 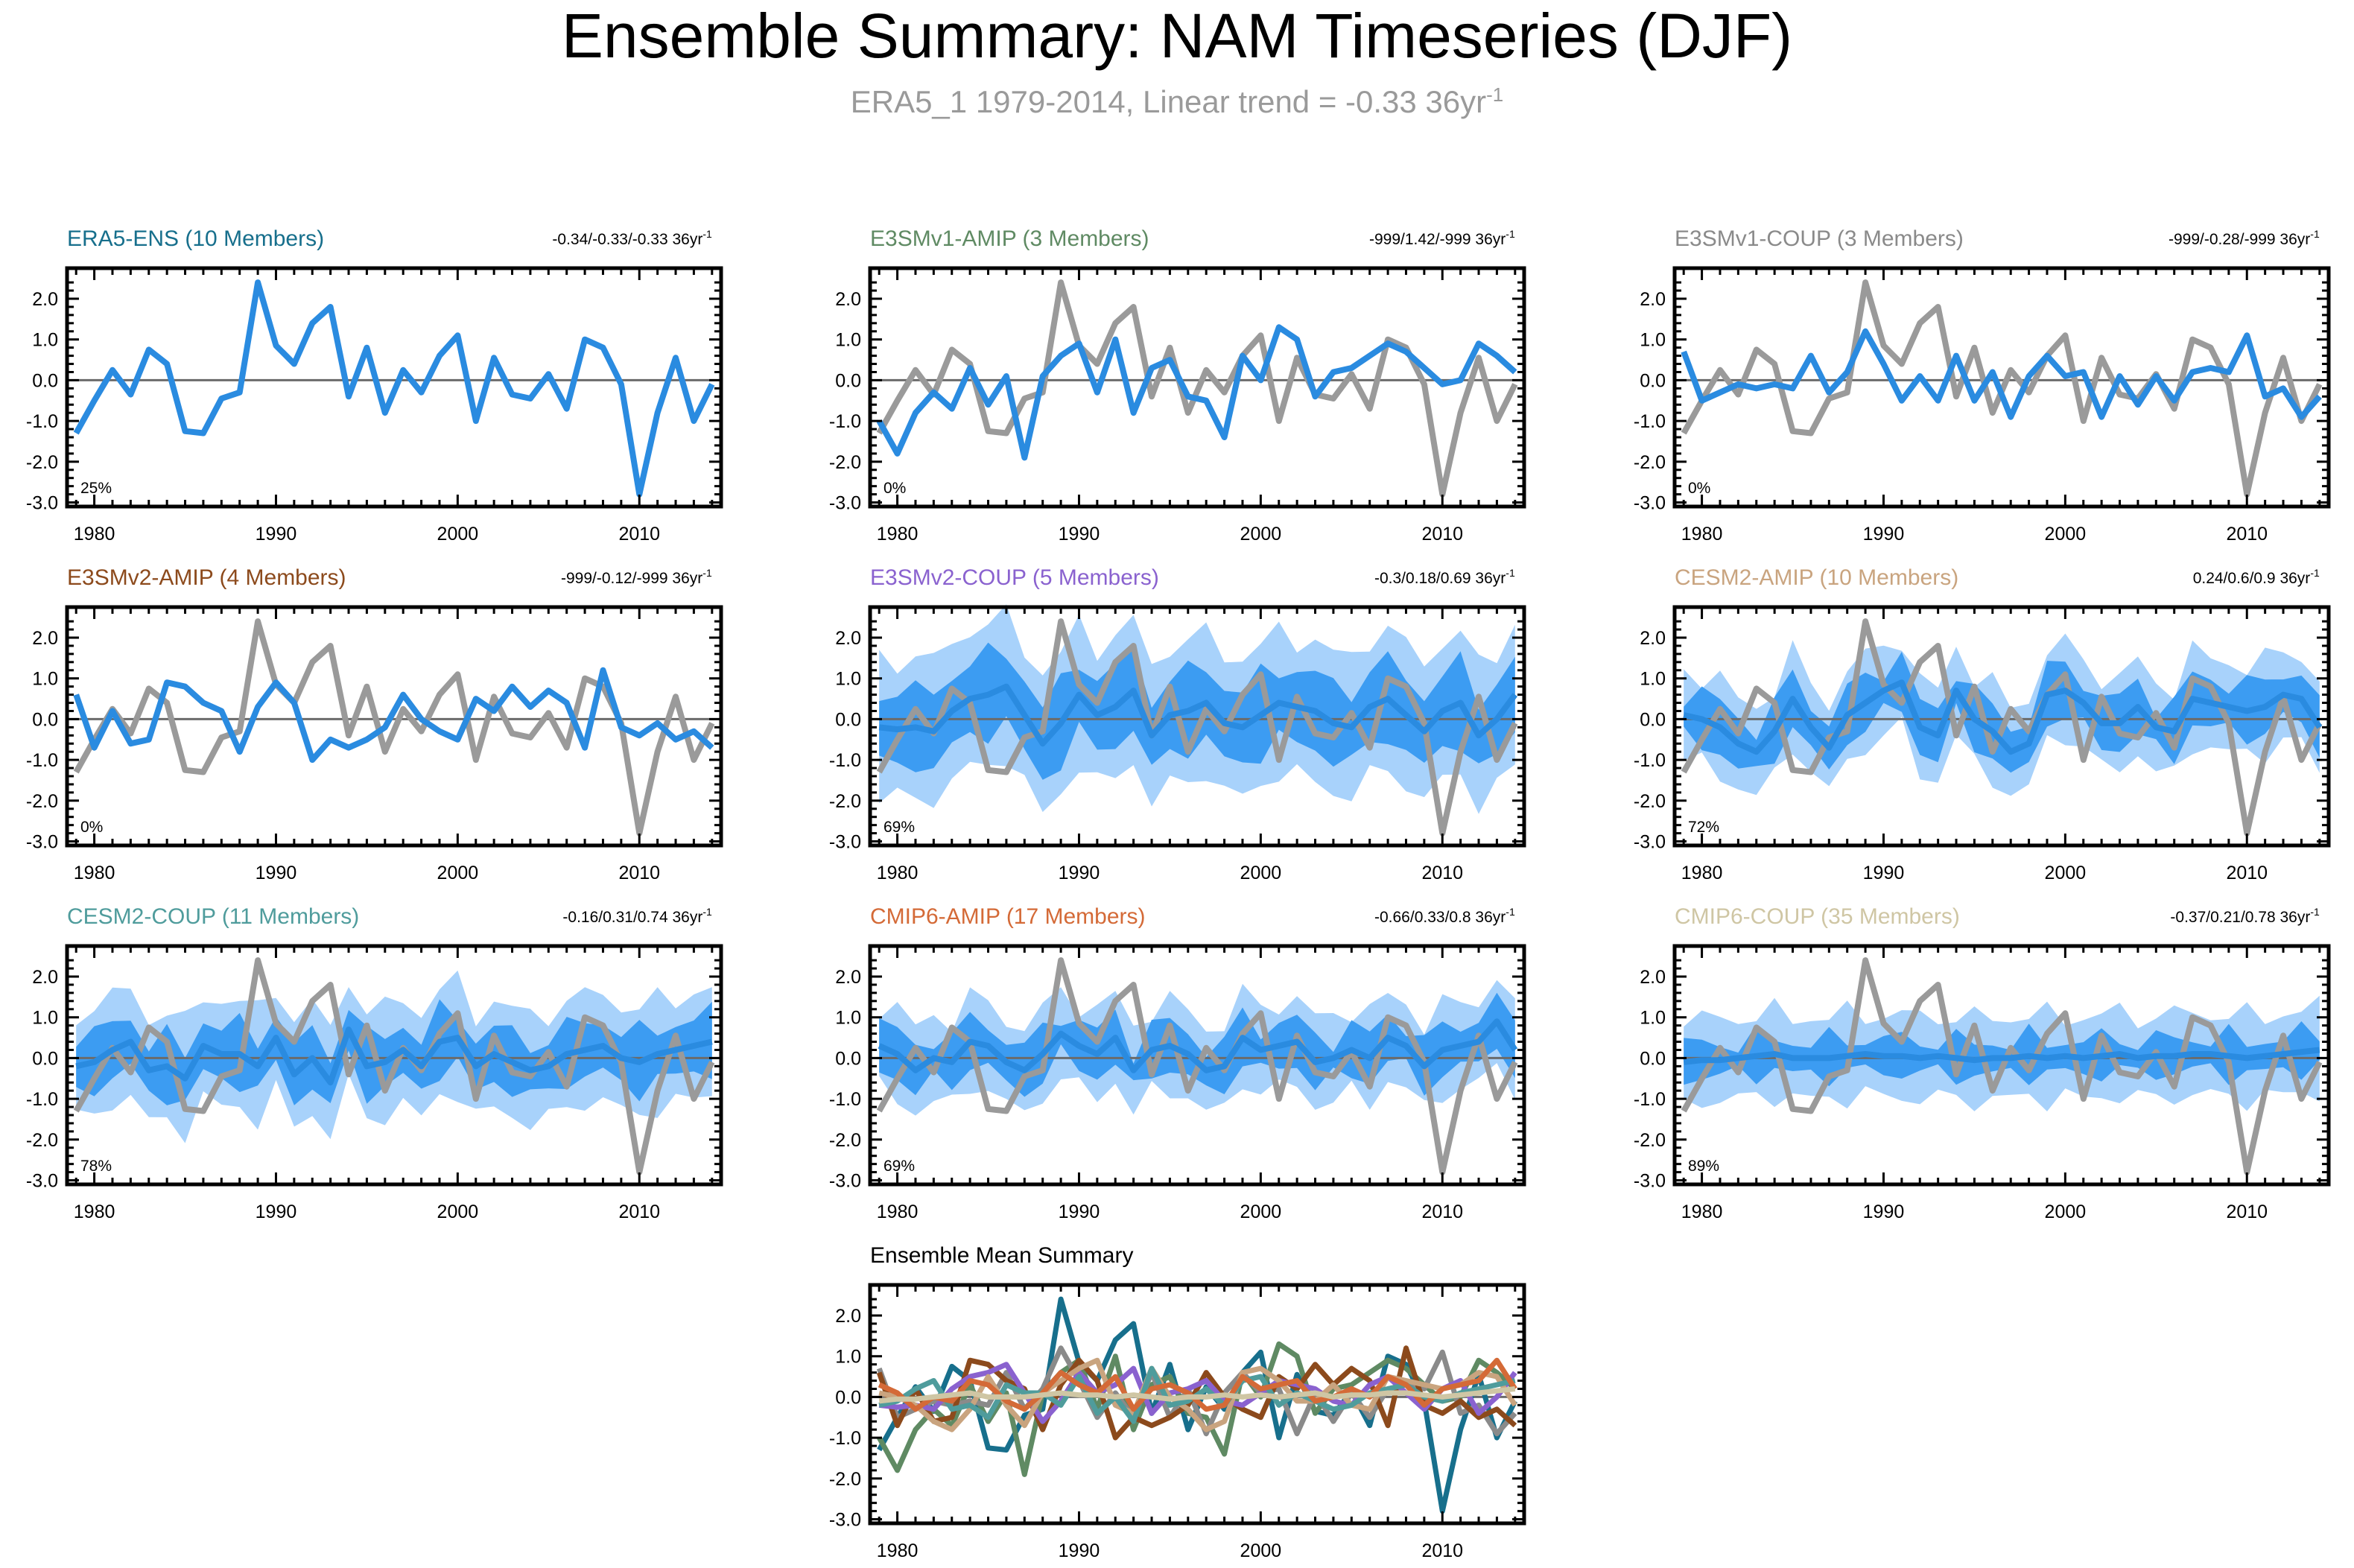 What do you see at coordinates (96, 488) in the screenshot?
I see `percent-label: 25%` at bounding box center [96, 488].